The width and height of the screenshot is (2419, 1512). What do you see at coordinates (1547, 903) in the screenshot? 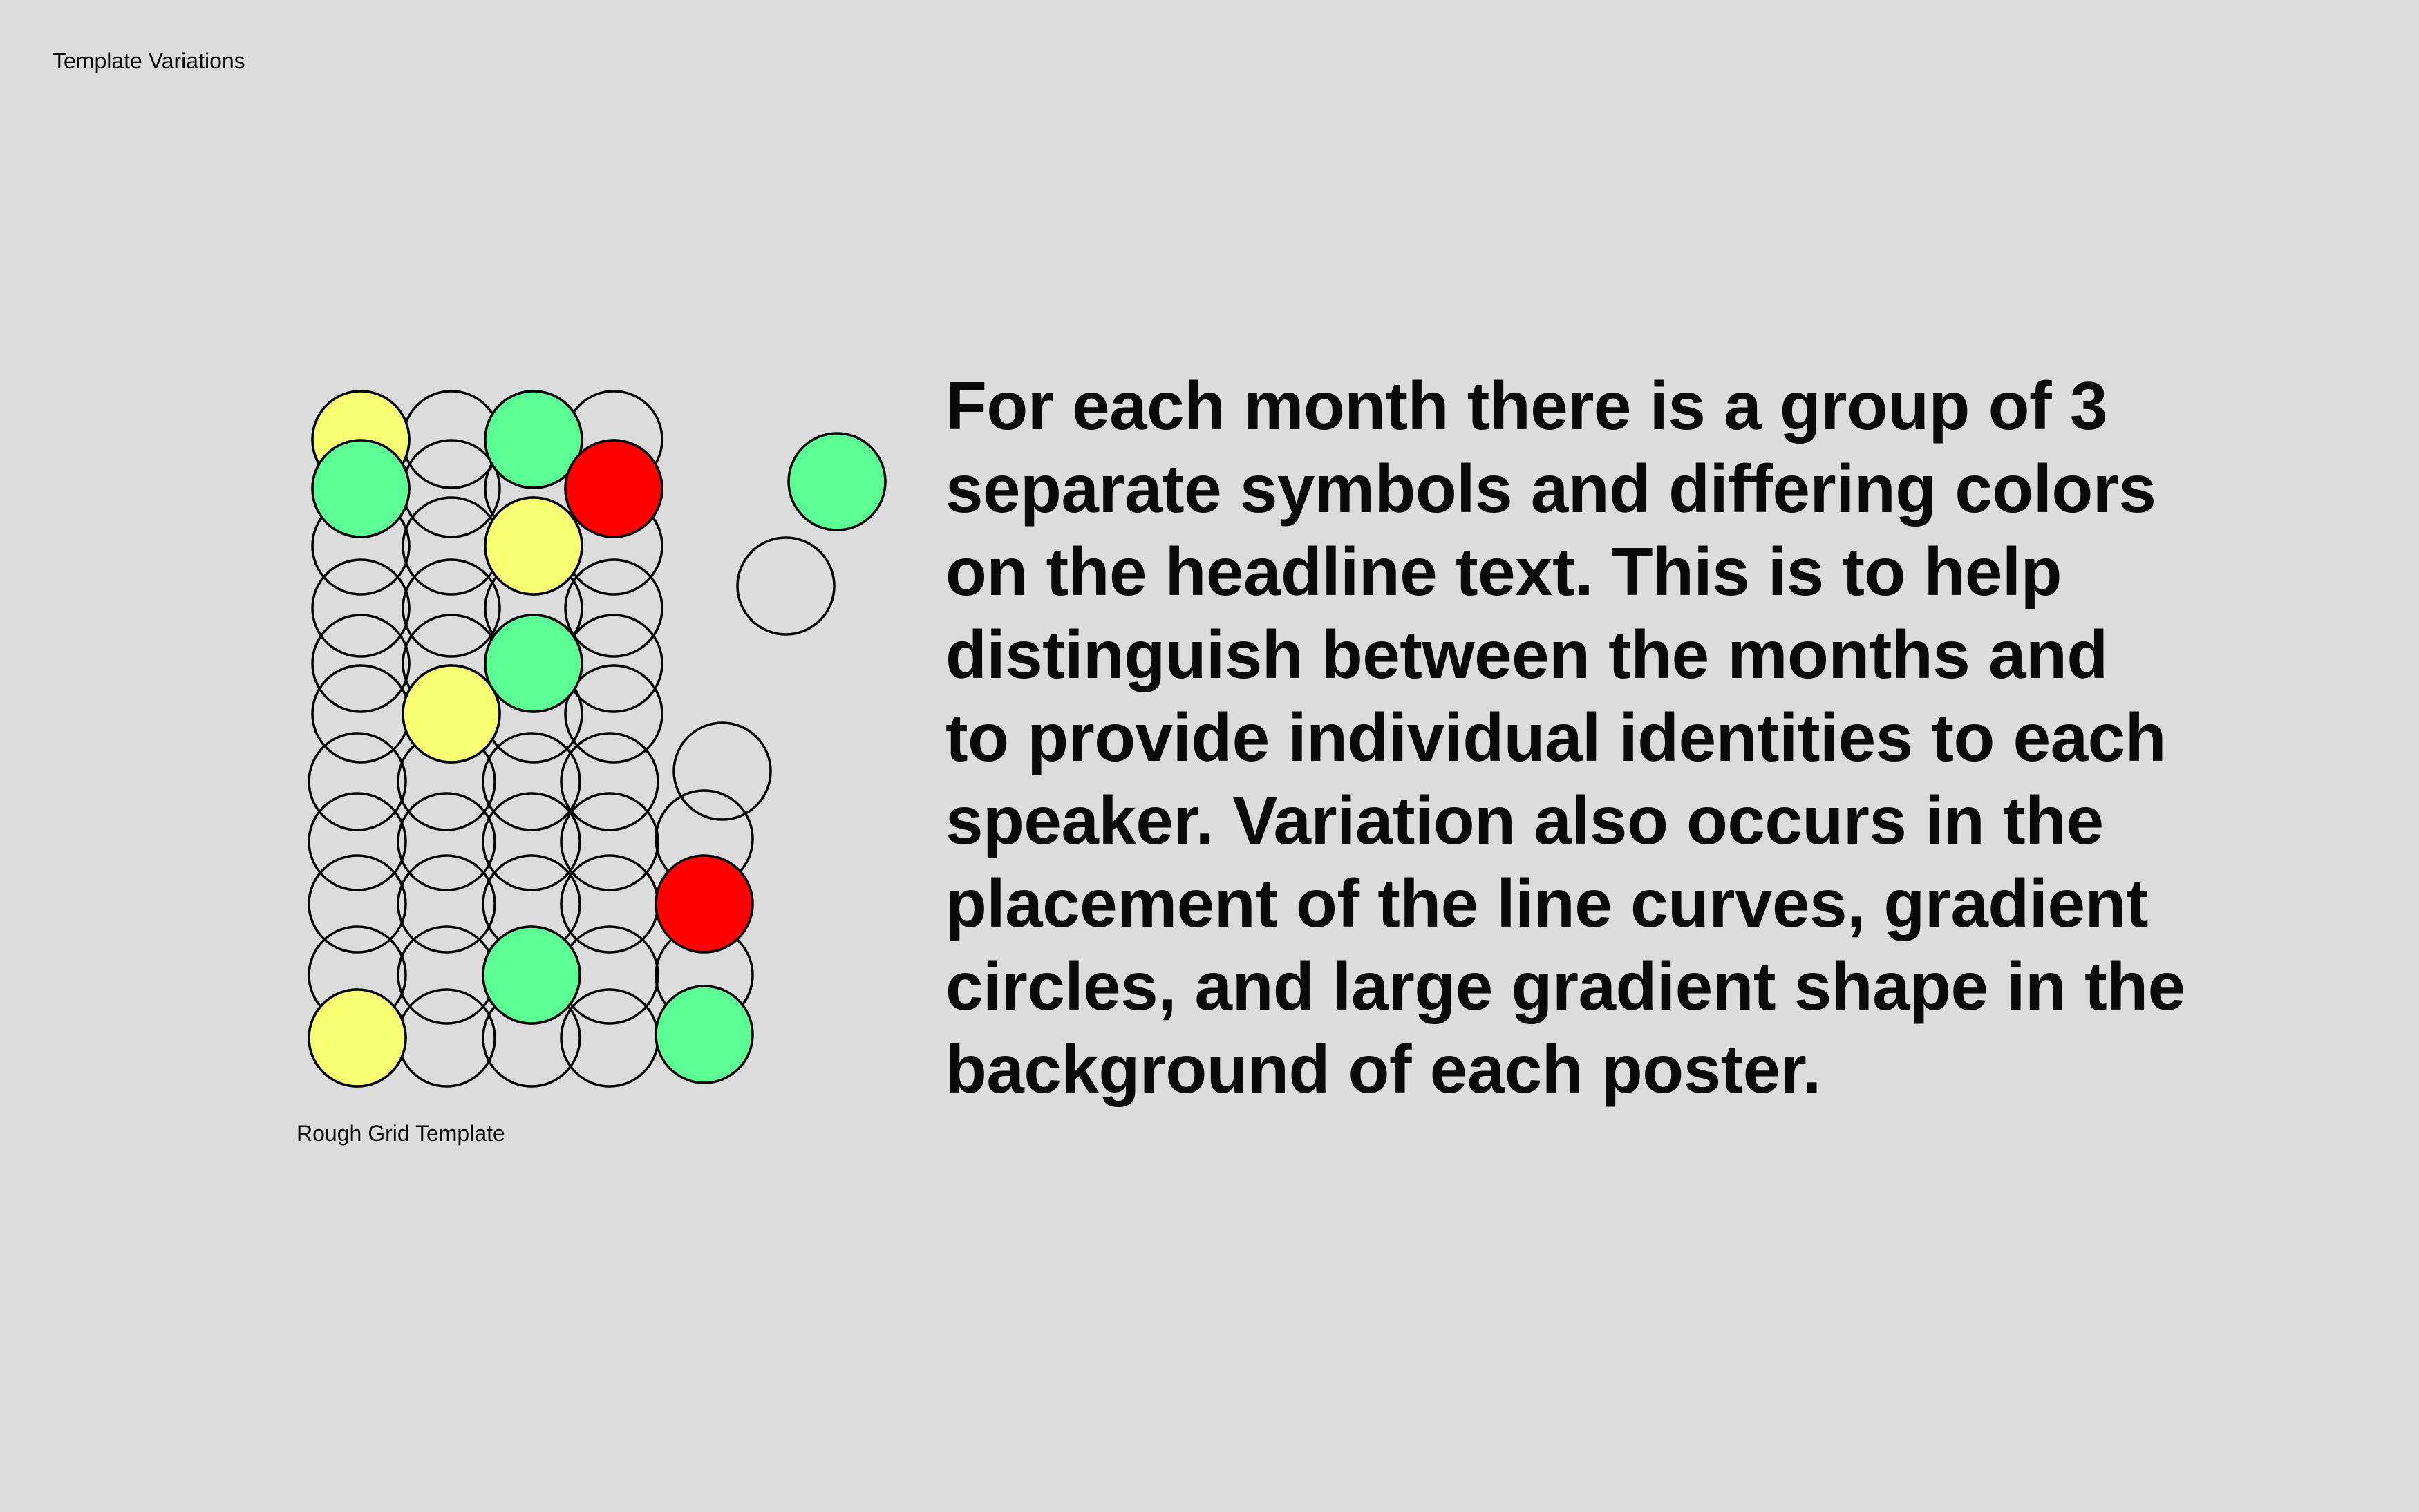
I see `description-line: placement of the line curves, gradient` at bounding box center [1547, 903].